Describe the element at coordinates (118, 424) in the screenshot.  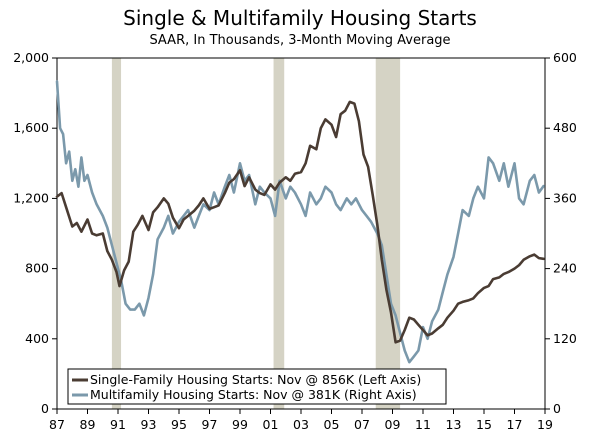
I see `x-tick-label: 91` at that location.